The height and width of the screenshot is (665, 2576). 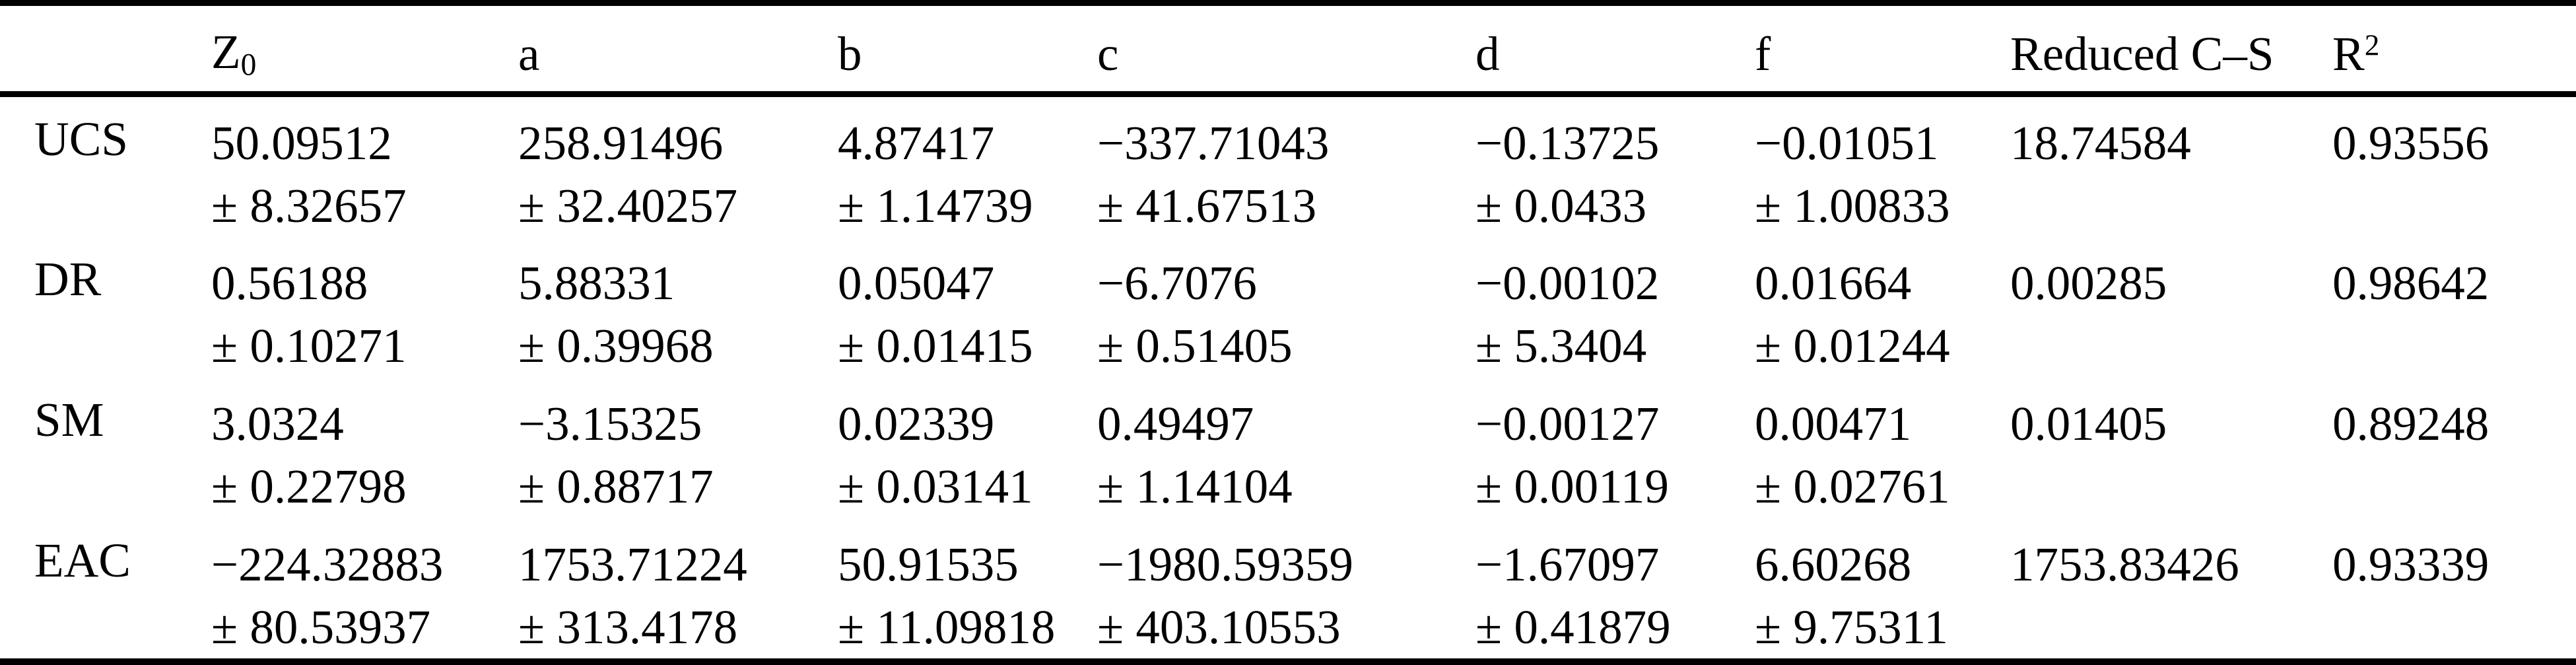 What do you see at coordinates (1615, 50) in the screenshot?
I see `column-header-d: d` at bounding box center [1615, 50].